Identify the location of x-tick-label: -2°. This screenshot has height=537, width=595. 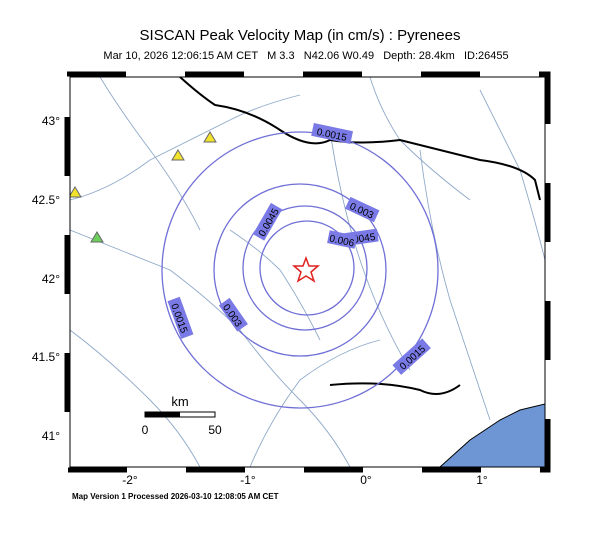
(130, 480).